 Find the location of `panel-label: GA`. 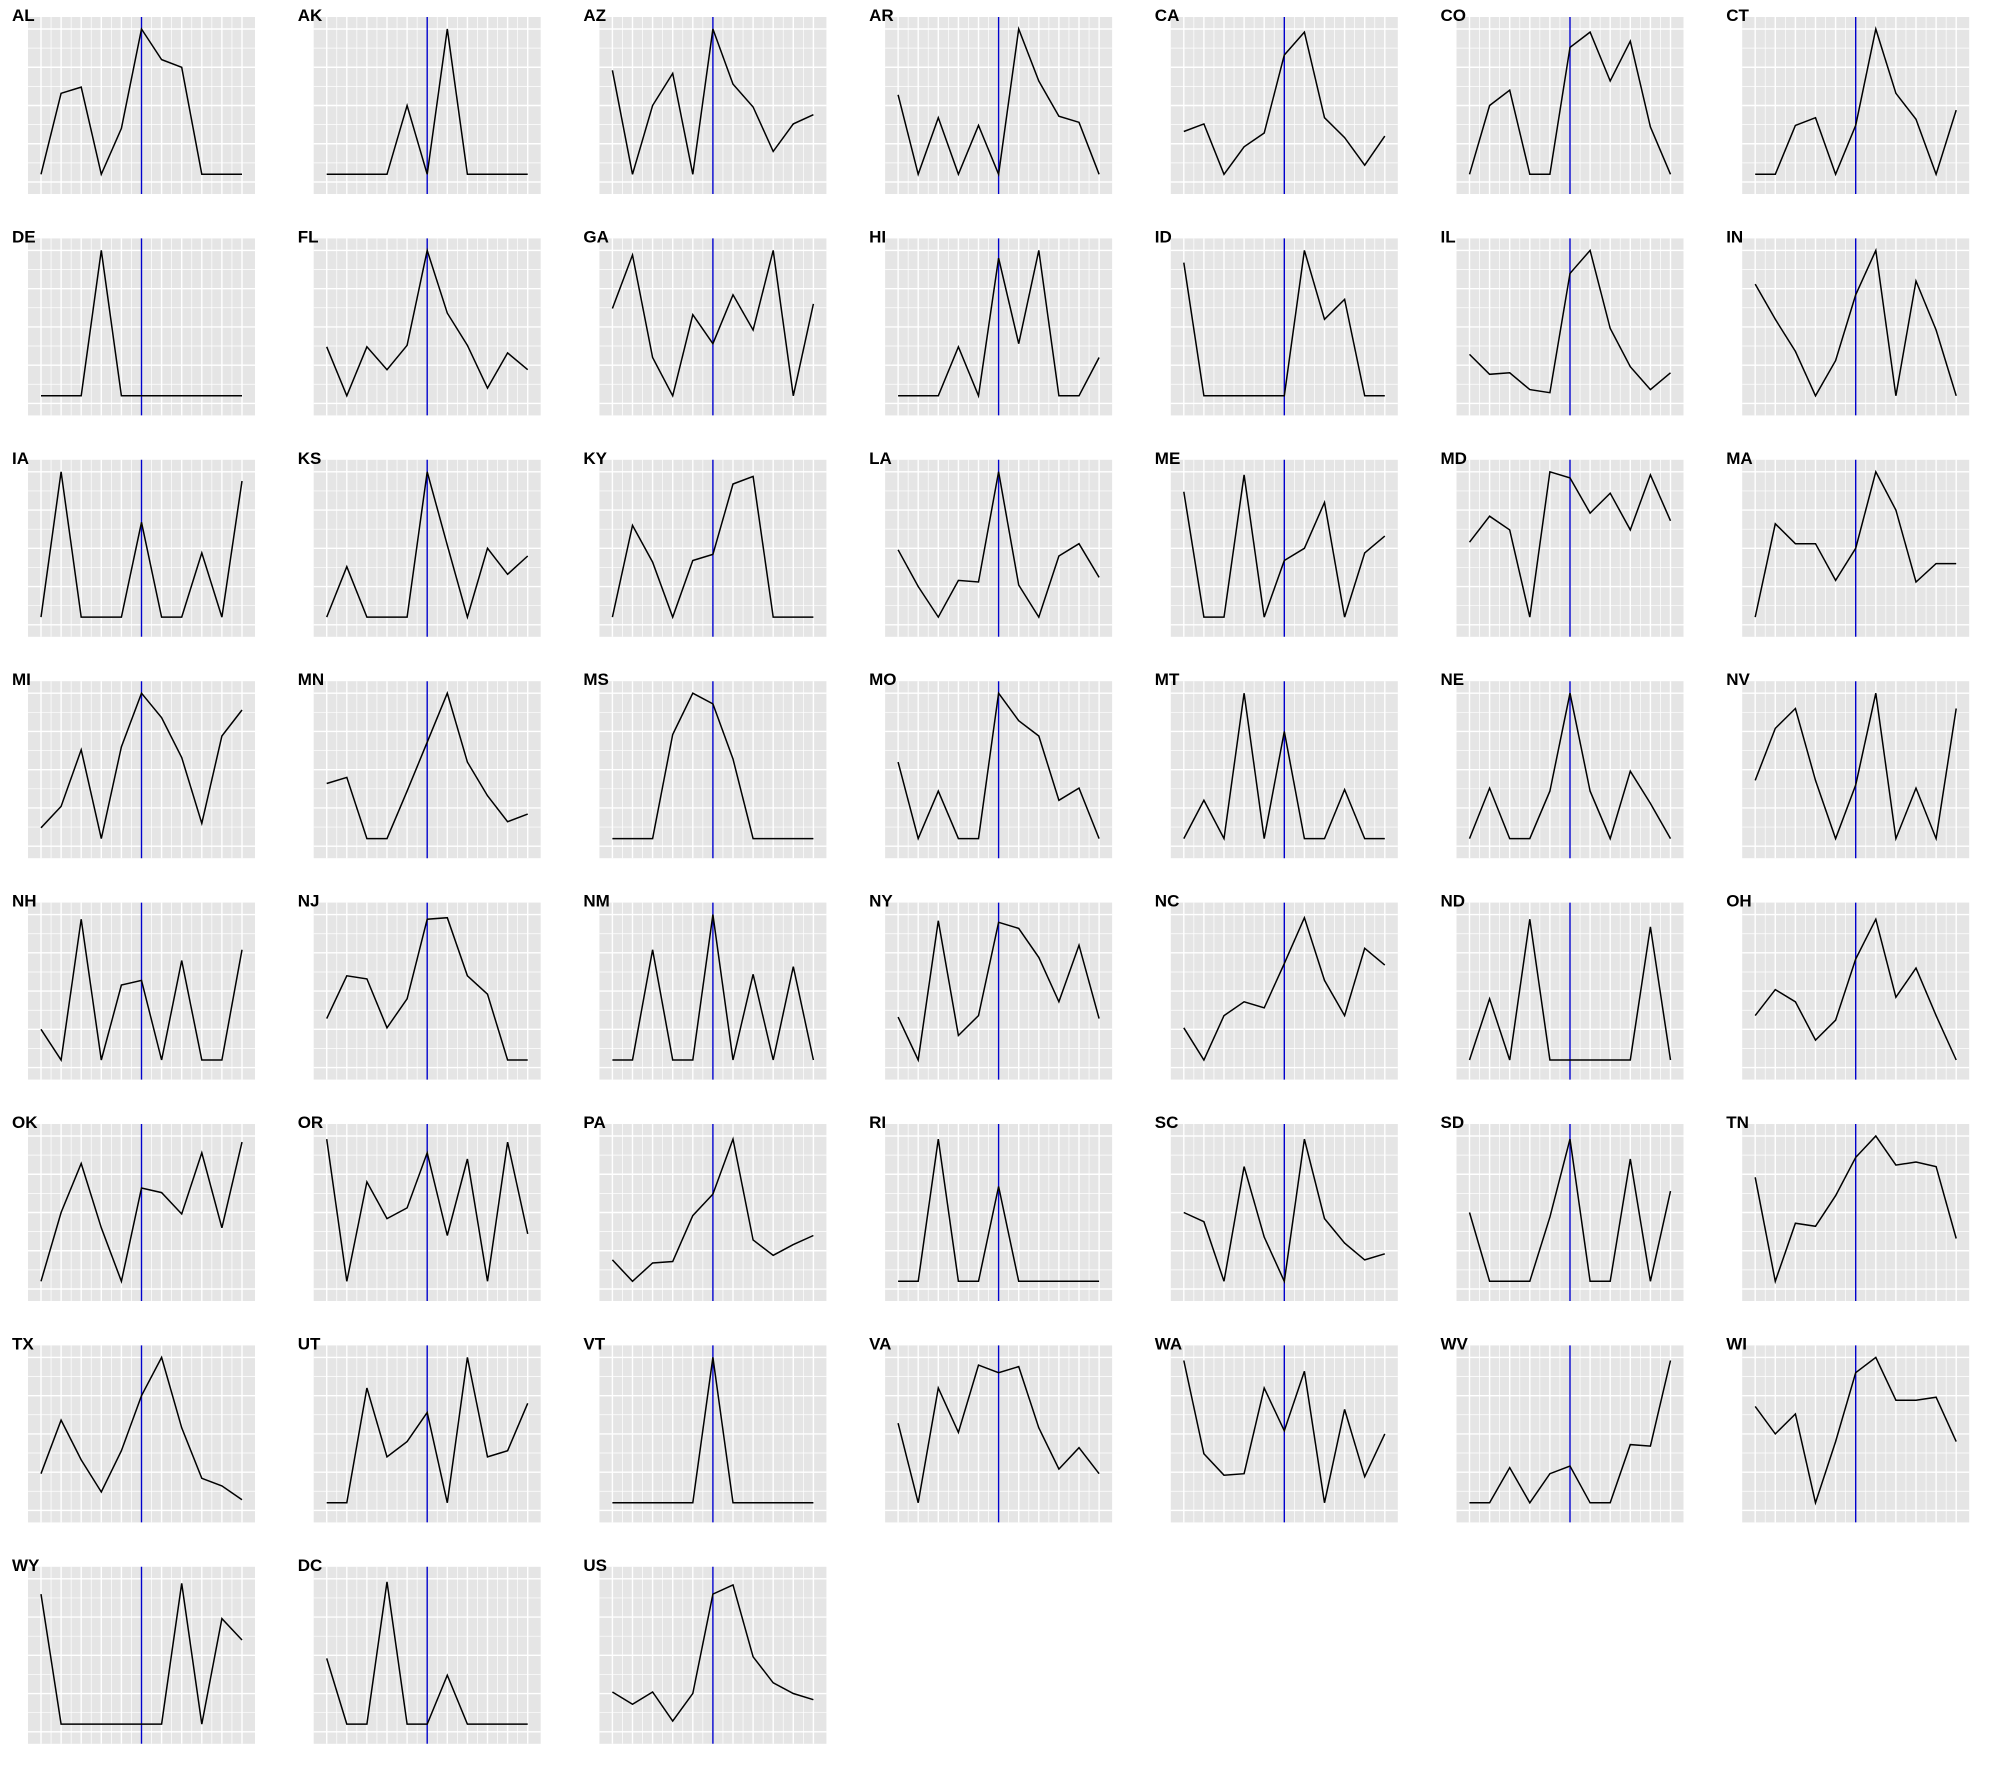

panel-label: GA is located at coordinates (596, 236).